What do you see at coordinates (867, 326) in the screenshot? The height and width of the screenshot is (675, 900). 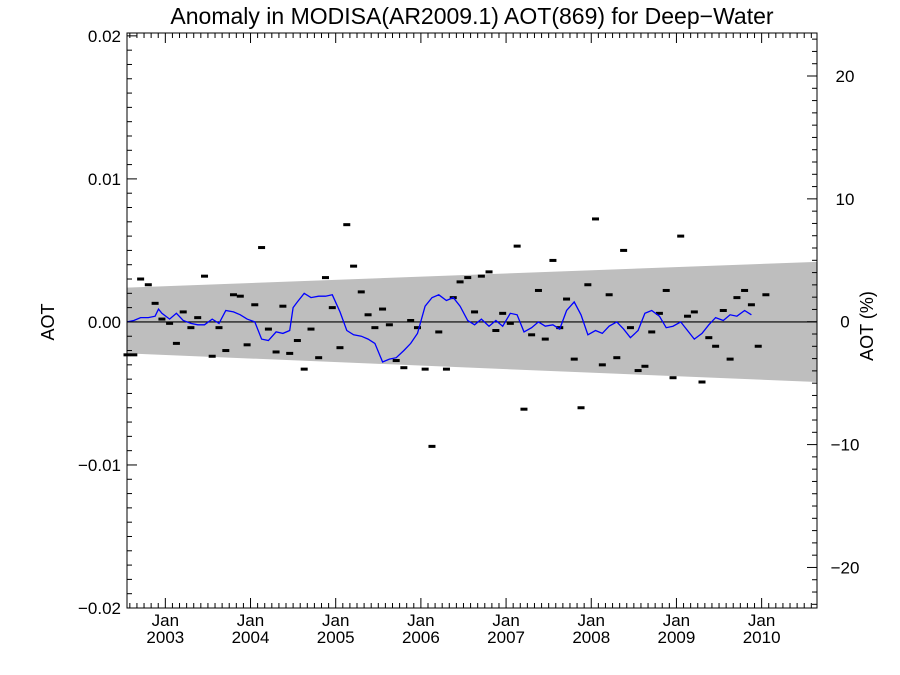 I see `y2-axis-label: AOT (%)` at bounding box center [867, 326].